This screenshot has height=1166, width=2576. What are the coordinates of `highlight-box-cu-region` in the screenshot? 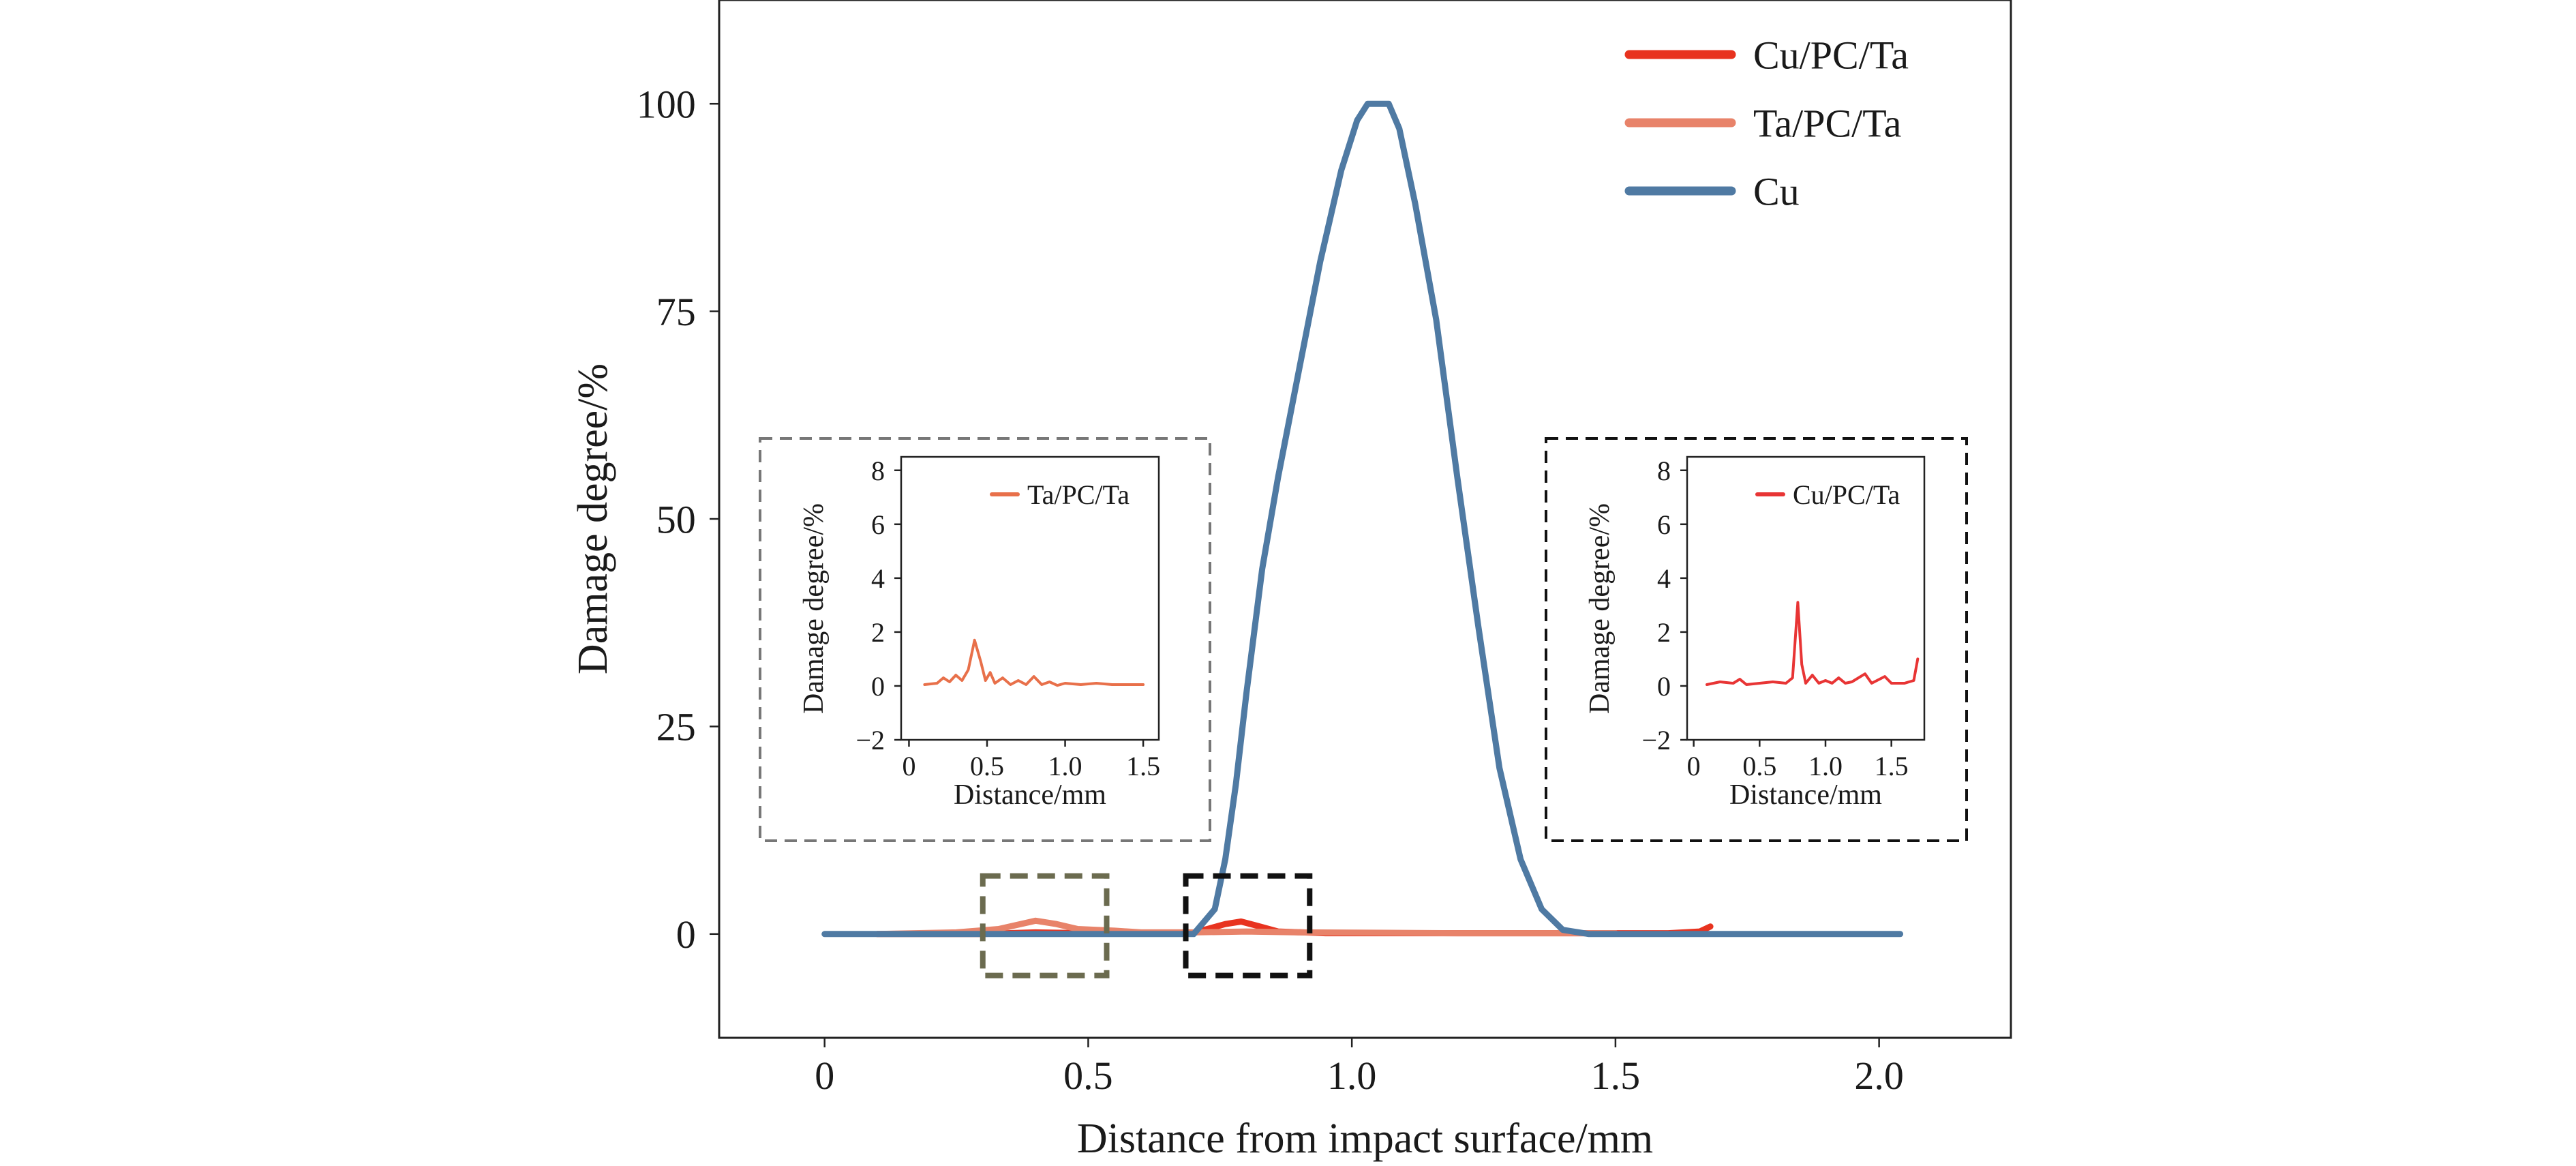 It's located at (1248, 925).